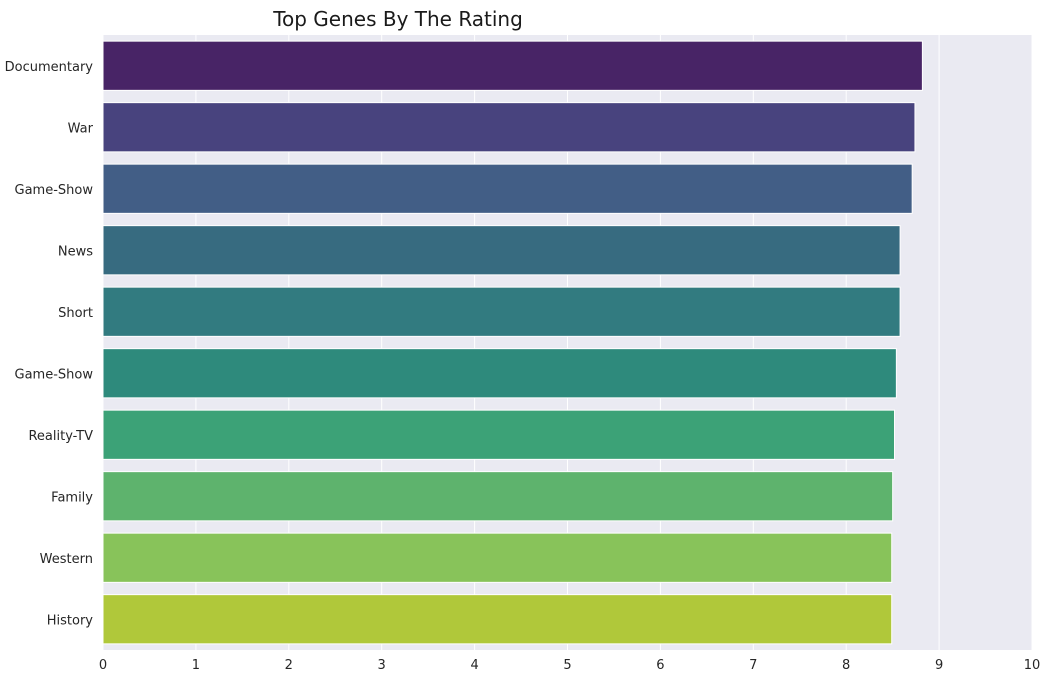 The height and width of the screenshot is (686, 1050). Describe the element at coordinates (501, 250) in the screenshot. I see `bar-news` at that location.